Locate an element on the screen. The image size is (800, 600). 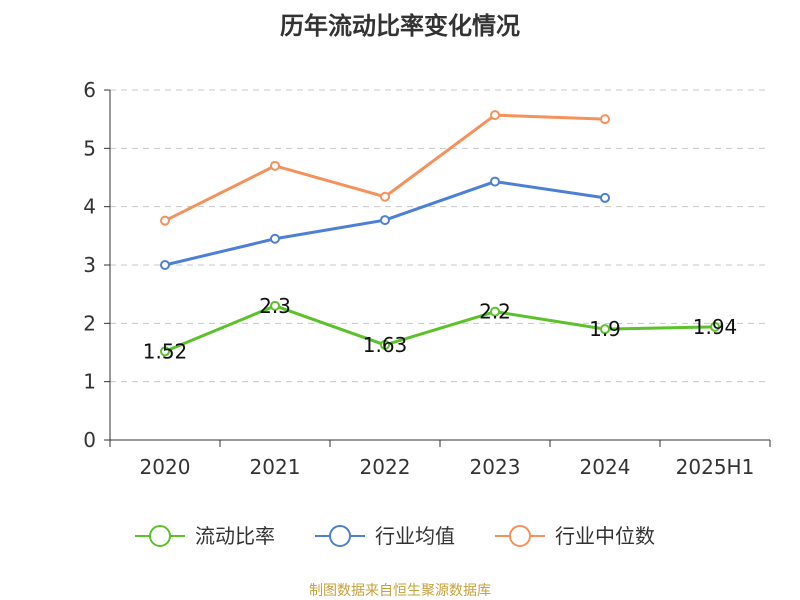
x-tick-label: 2022 is located at coordinates (385, 467).